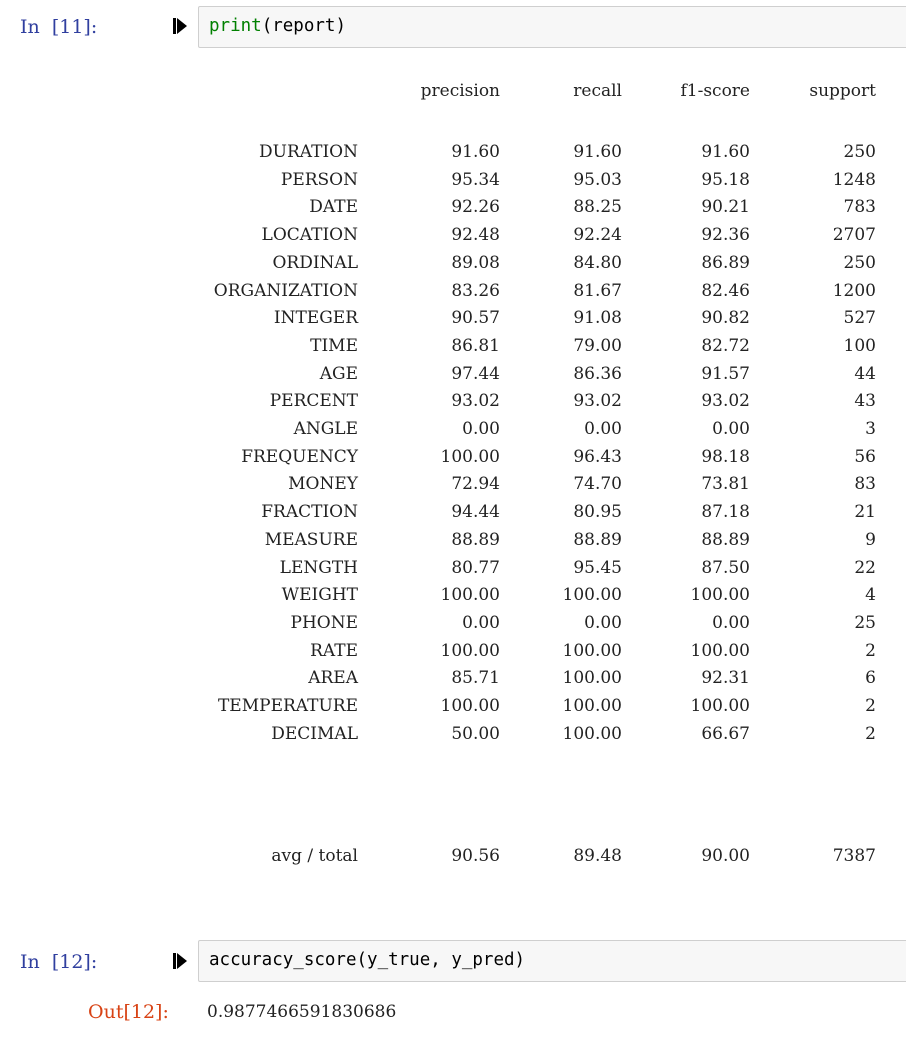 Image resolution: width=906 pixels, height=1043 pixels. Describe the element at coordinates (854, 856) in the screenshot. I see `total-support: 7387` at that location.